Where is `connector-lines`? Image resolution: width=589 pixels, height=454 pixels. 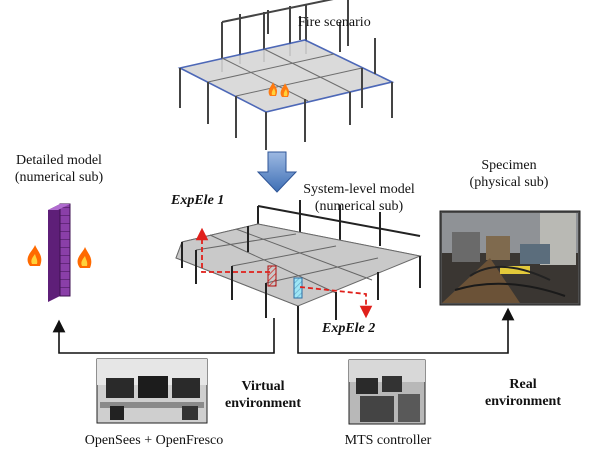
connector-lines is located at coordinates (283, 330).